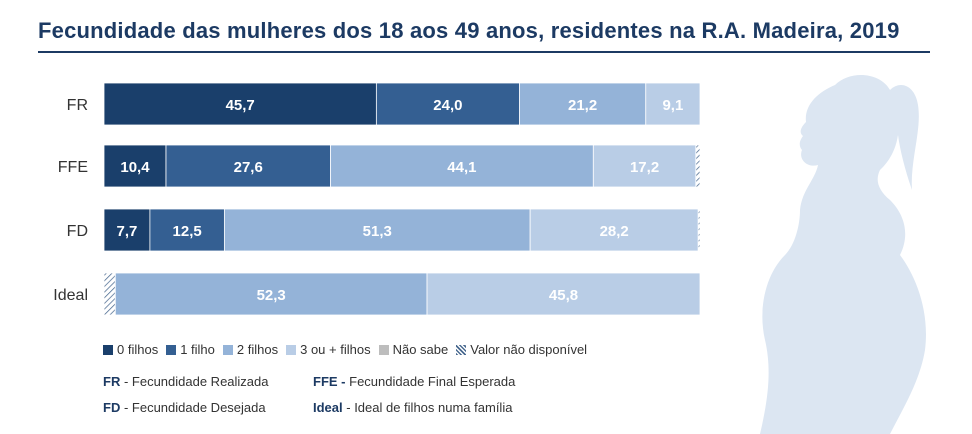  I want to click on data-label: 28,2, so click(614, 231).